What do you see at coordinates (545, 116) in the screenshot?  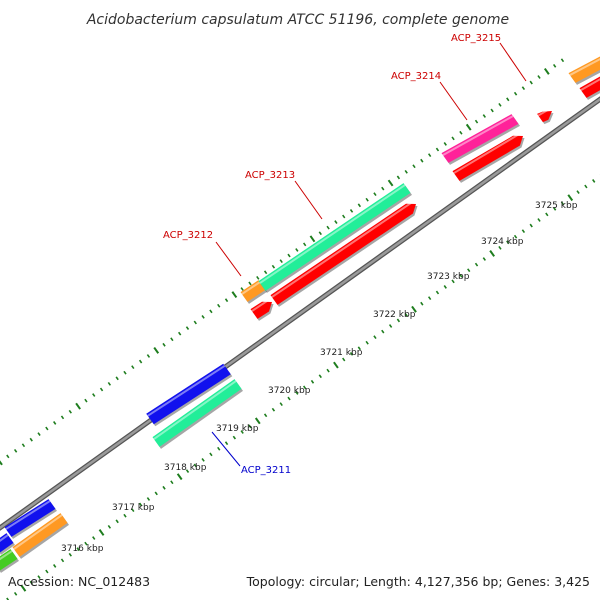 I see `cds-fragment` at bounding box center [545, 116].